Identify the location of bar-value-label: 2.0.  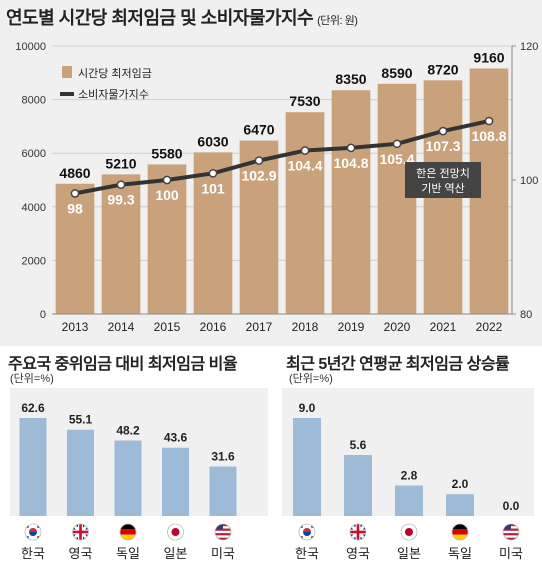
(460, 484).